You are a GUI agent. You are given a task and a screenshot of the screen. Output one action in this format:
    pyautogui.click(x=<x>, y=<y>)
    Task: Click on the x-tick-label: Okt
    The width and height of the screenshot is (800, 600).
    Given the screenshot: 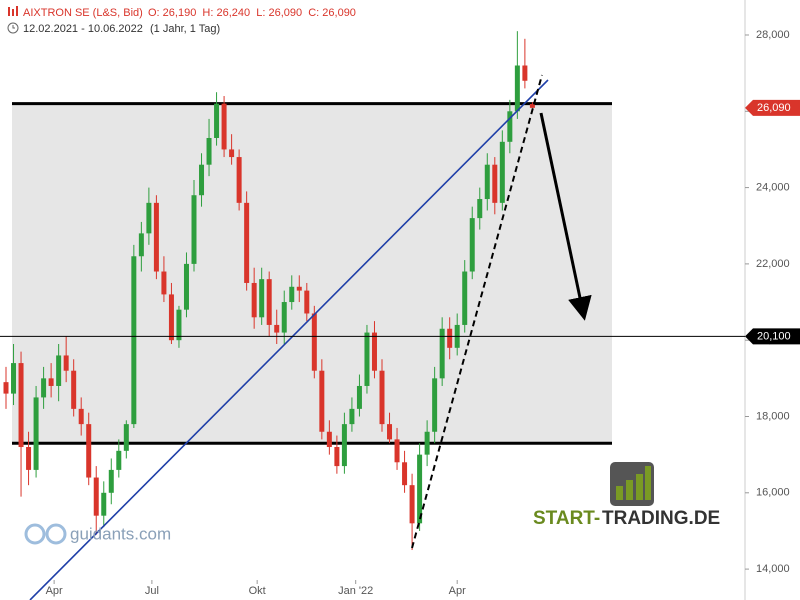 What is the action you would take?
    pyautogui.click(x=257, y=591)
    